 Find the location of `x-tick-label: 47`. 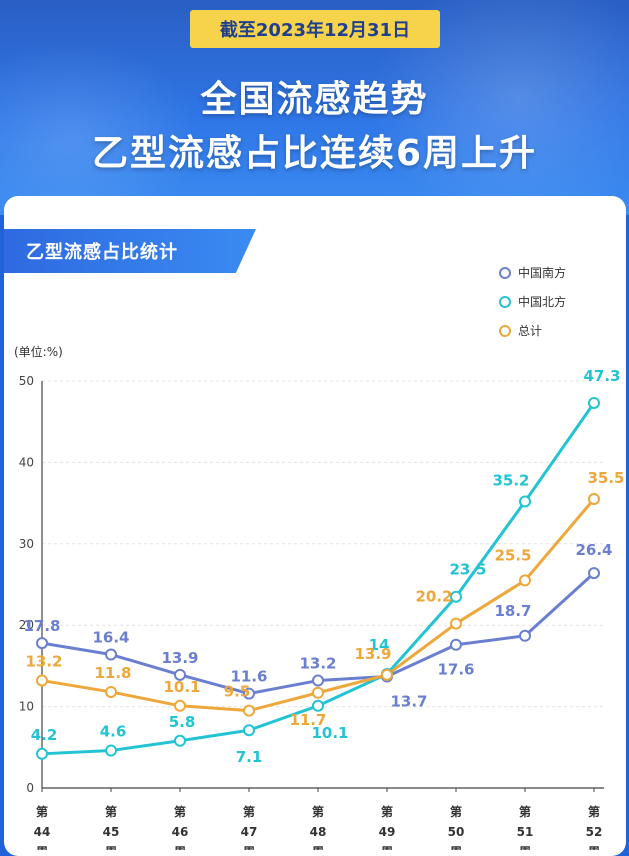

x-tick-label: 47 is located at coordinates (249, 832).